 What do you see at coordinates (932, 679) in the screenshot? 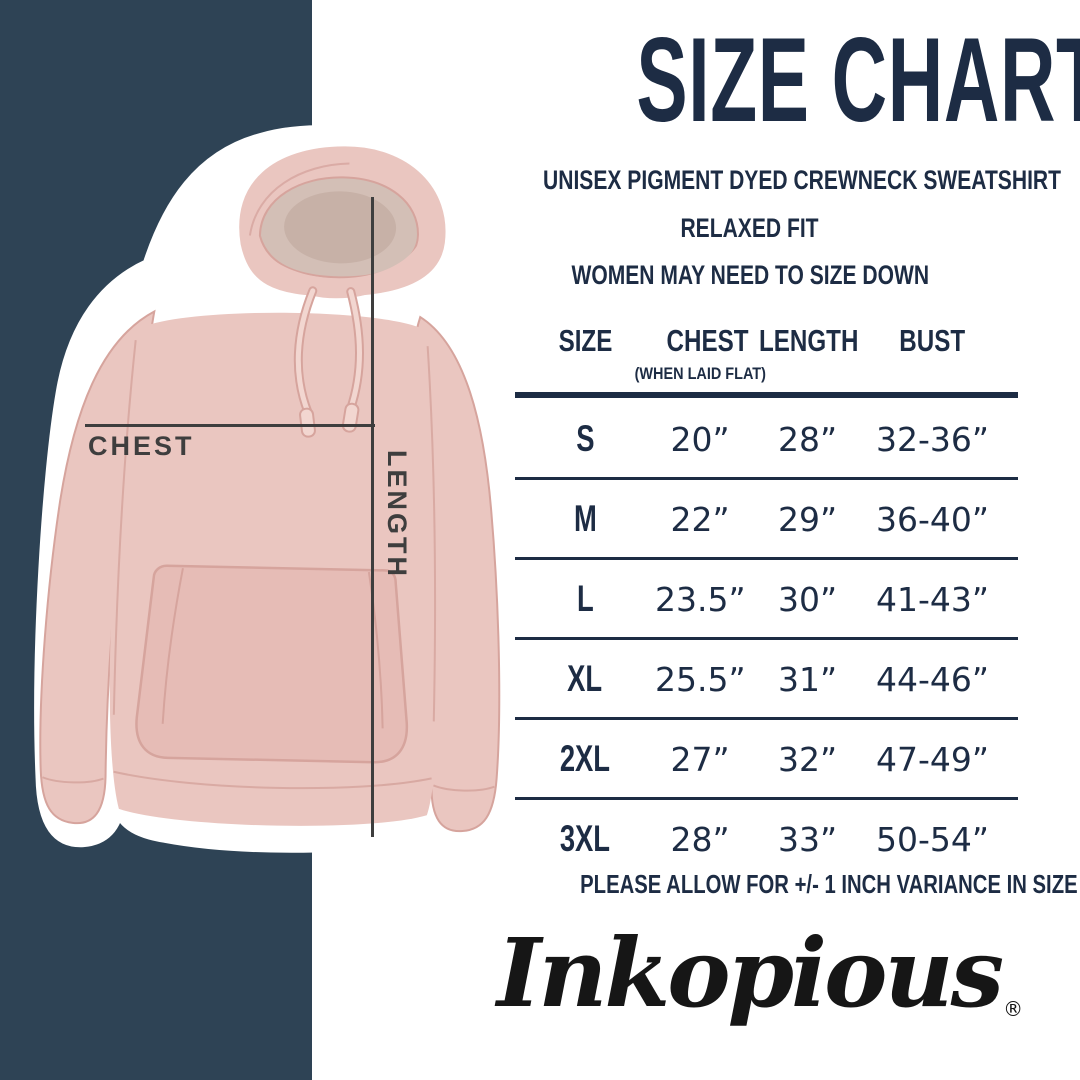
I see `cell-bust: 44-46”` at bounding box center [932, 679].